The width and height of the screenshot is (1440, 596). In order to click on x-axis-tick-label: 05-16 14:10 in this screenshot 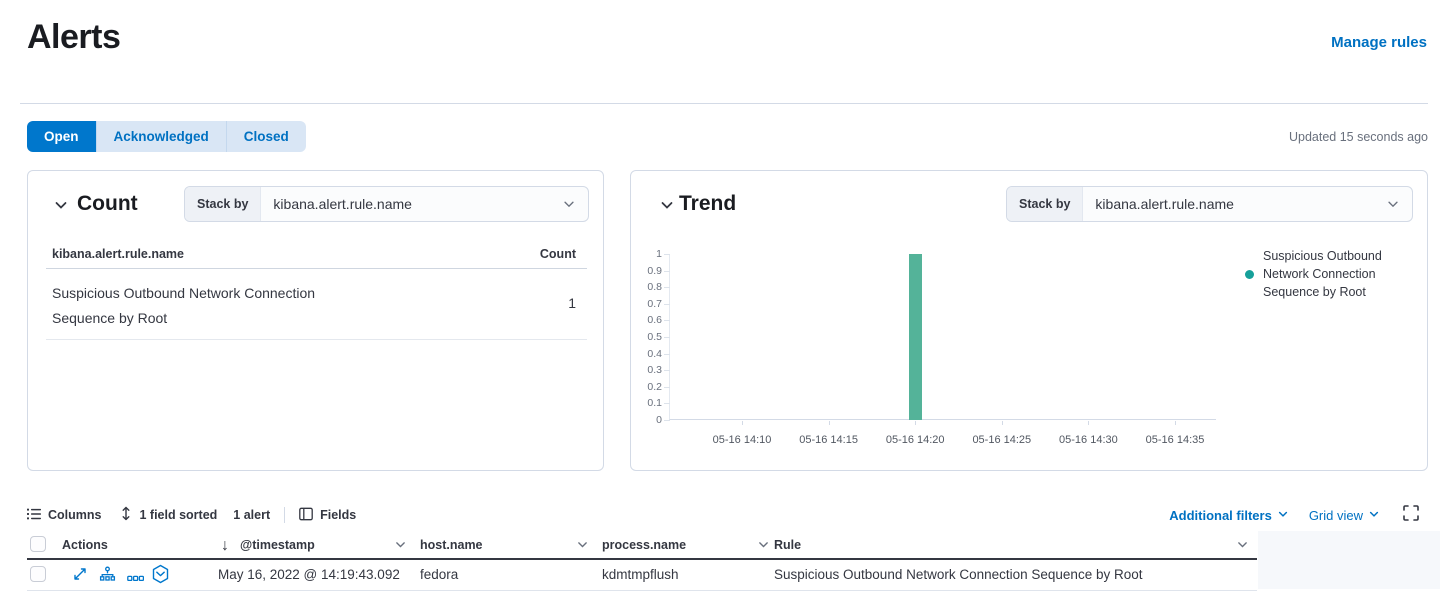, I will do `click(742, 440)`.